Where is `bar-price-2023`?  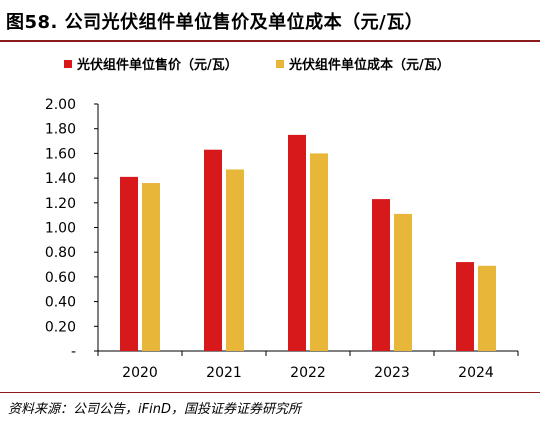
bar-price-2023 is located at coordinates (381, 275).